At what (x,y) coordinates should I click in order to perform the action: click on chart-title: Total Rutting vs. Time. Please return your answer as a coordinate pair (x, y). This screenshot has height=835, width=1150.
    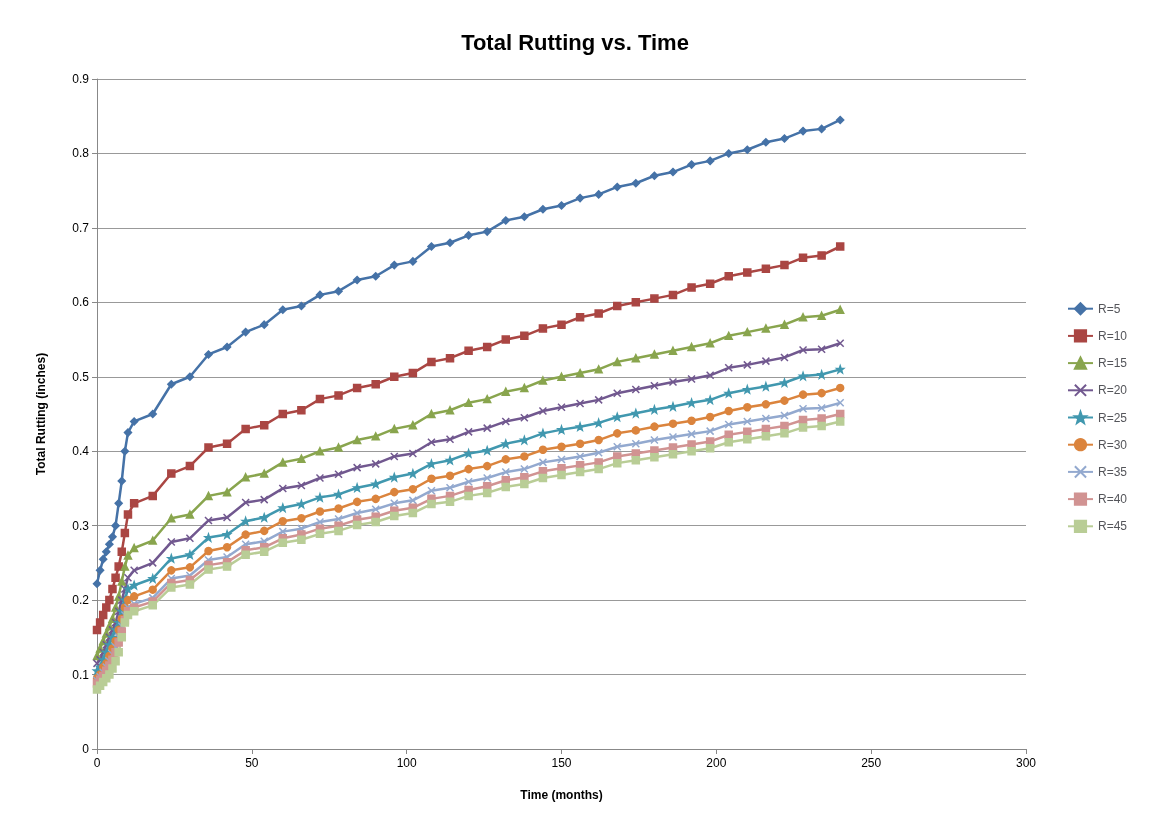
    Looking at the image, I should click on (575, 42).